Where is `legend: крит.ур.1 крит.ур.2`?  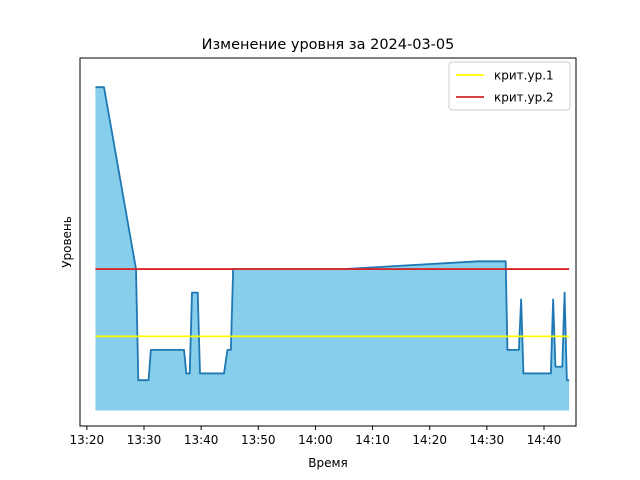 legend: крит.ур.1 крит.ур.2 is located at coordinates (509, 86).